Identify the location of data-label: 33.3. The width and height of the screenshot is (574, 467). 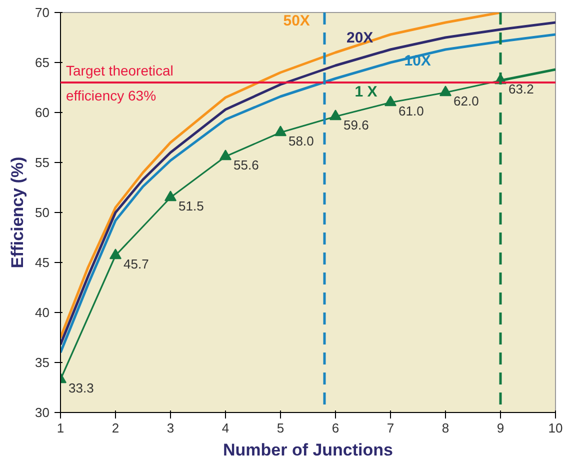
(81, 388).